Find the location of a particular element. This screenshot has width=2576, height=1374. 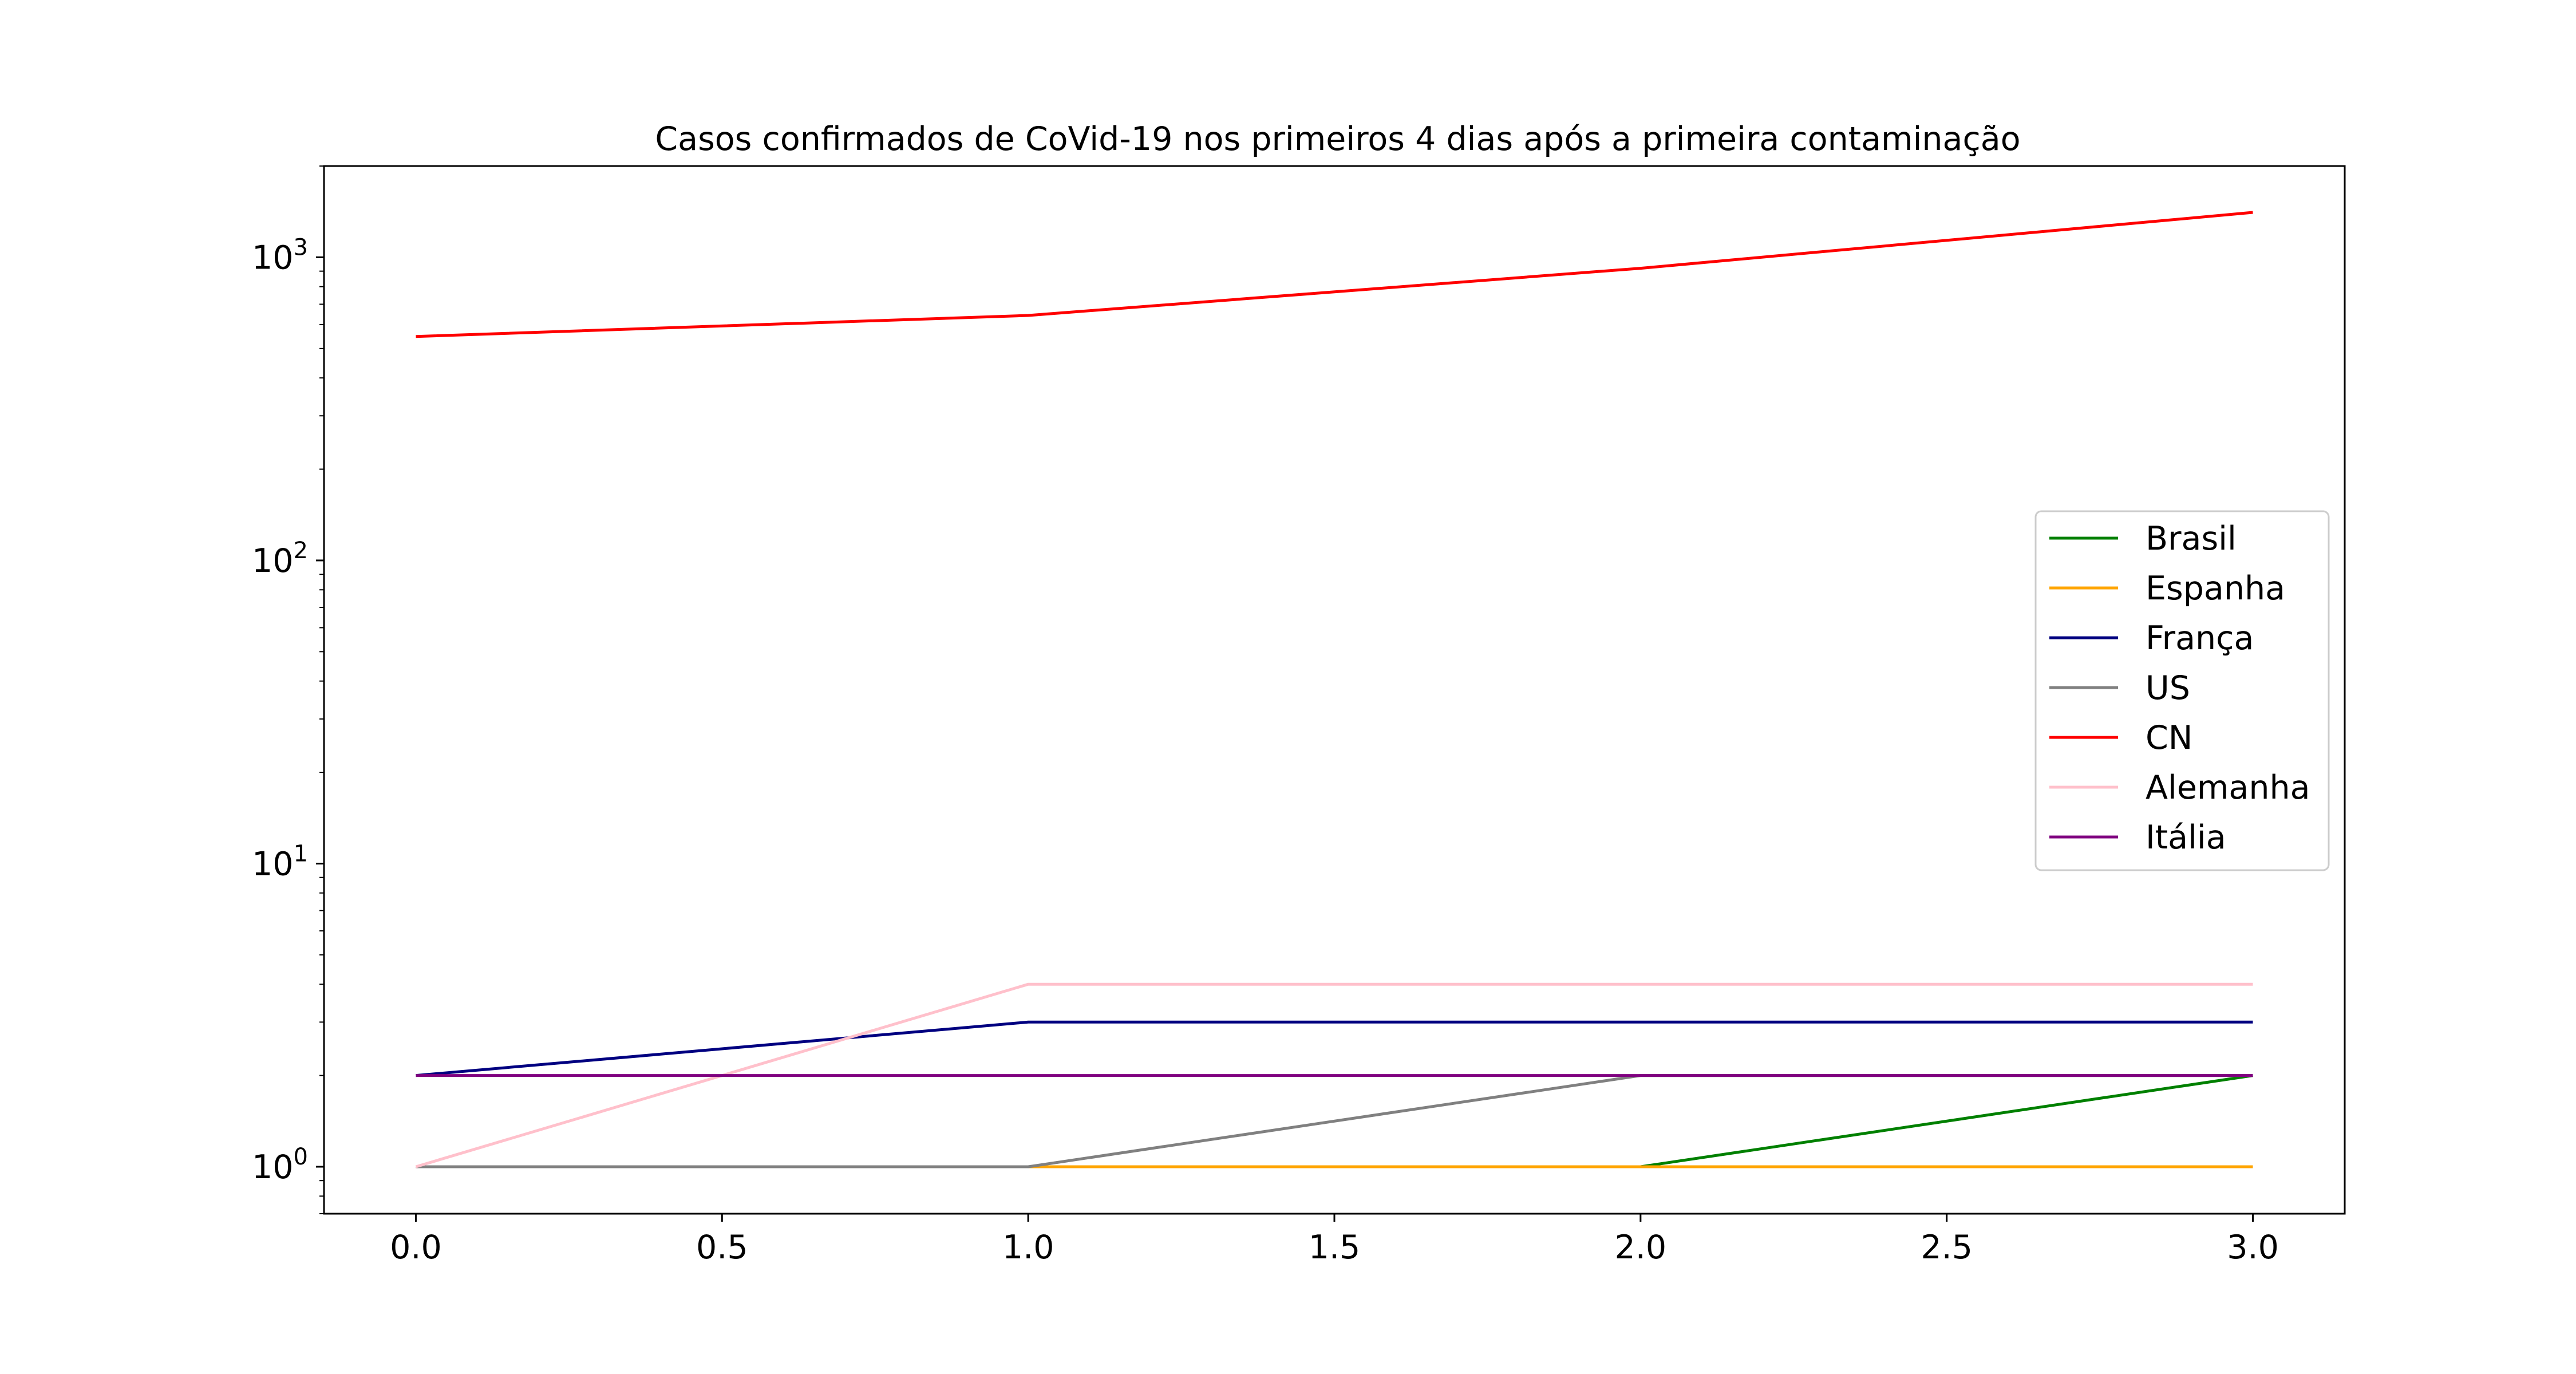

legend-label: Brasil is located at coordinates (2191, 539).